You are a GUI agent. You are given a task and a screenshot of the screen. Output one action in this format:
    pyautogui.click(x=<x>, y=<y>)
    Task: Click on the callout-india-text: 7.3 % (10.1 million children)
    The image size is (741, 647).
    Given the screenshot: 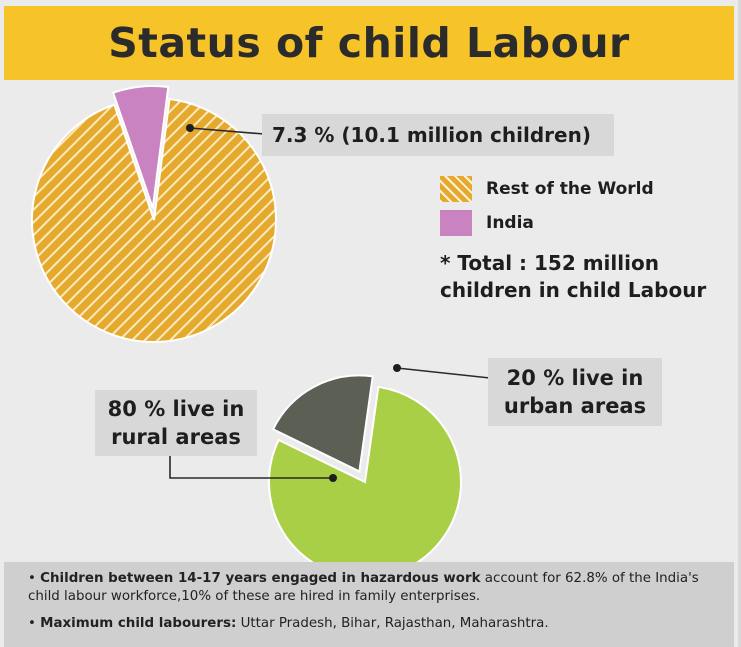 What is the action you would take?
    pyautogui.click(x=431, y=135)
    